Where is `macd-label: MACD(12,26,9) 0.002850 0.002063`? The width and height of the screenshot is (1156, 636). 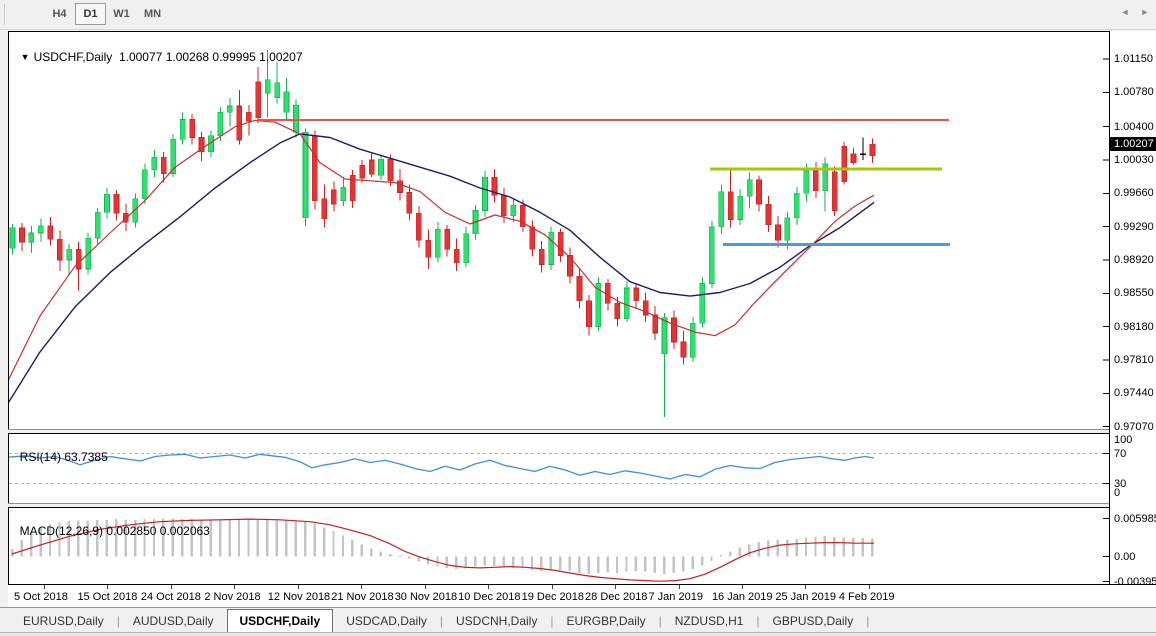 macd-label: MACD(12,26,9) 0.002850 0.002063 is located at coordinates (114, 531).